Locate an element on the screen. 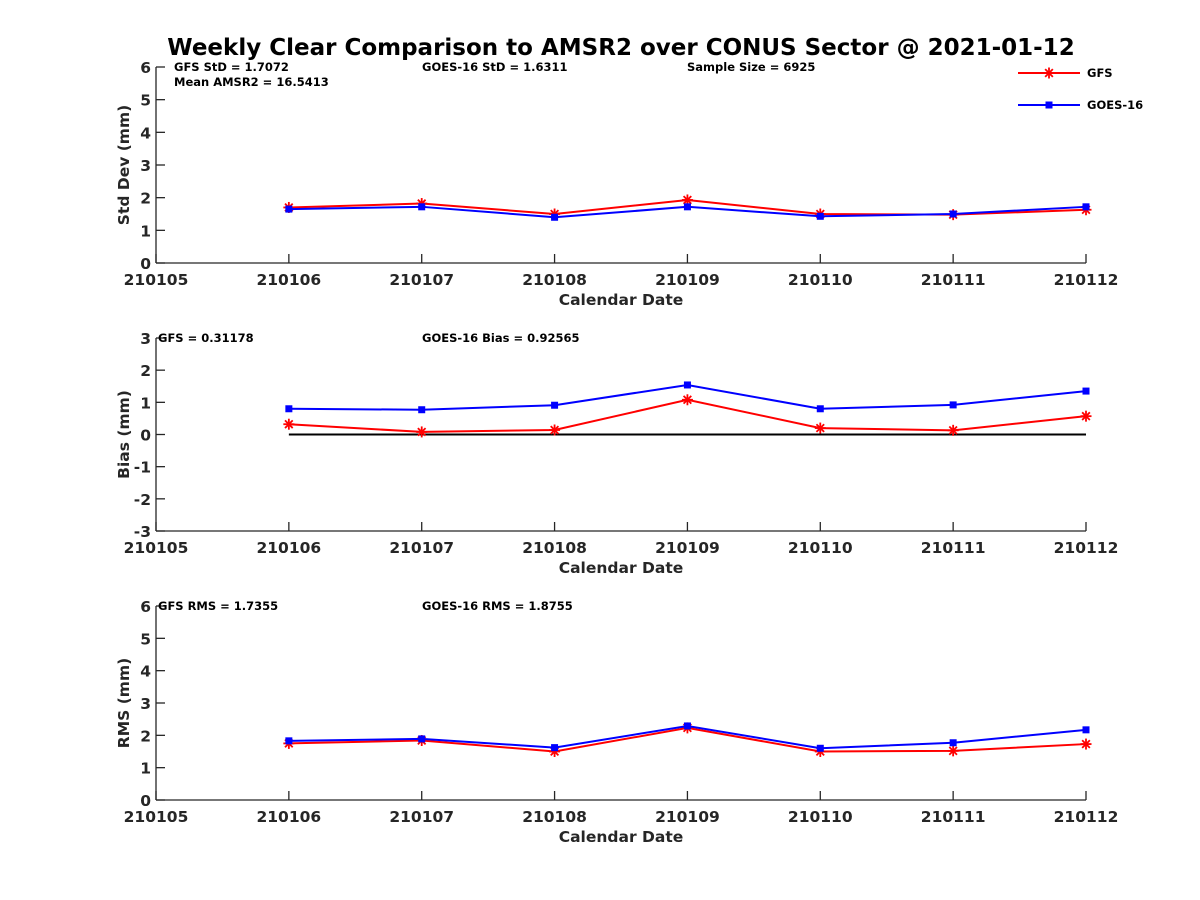 The height and width of the screenshot is (900, 1200). stat-annotation: GOES-16 RMS = 1.8755 is located at coordinates (497, 606).